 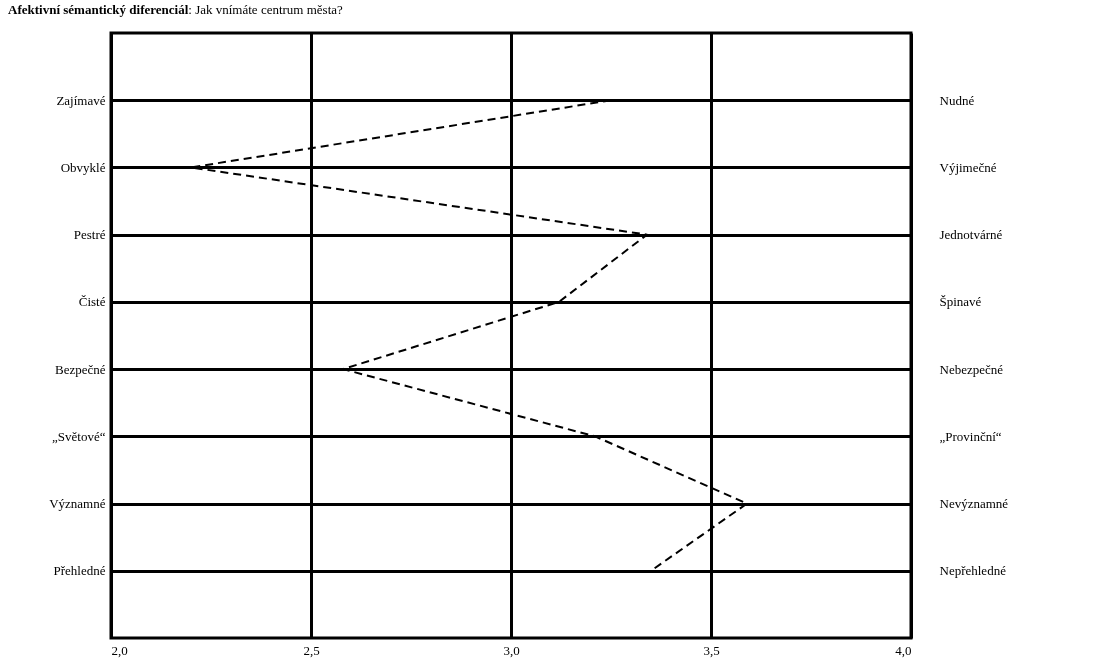 What do you see at coordinates (973, 571) in the screenshot?
I see `y2-tick-label: Nepřehledné` at bounding box center [973, 571].